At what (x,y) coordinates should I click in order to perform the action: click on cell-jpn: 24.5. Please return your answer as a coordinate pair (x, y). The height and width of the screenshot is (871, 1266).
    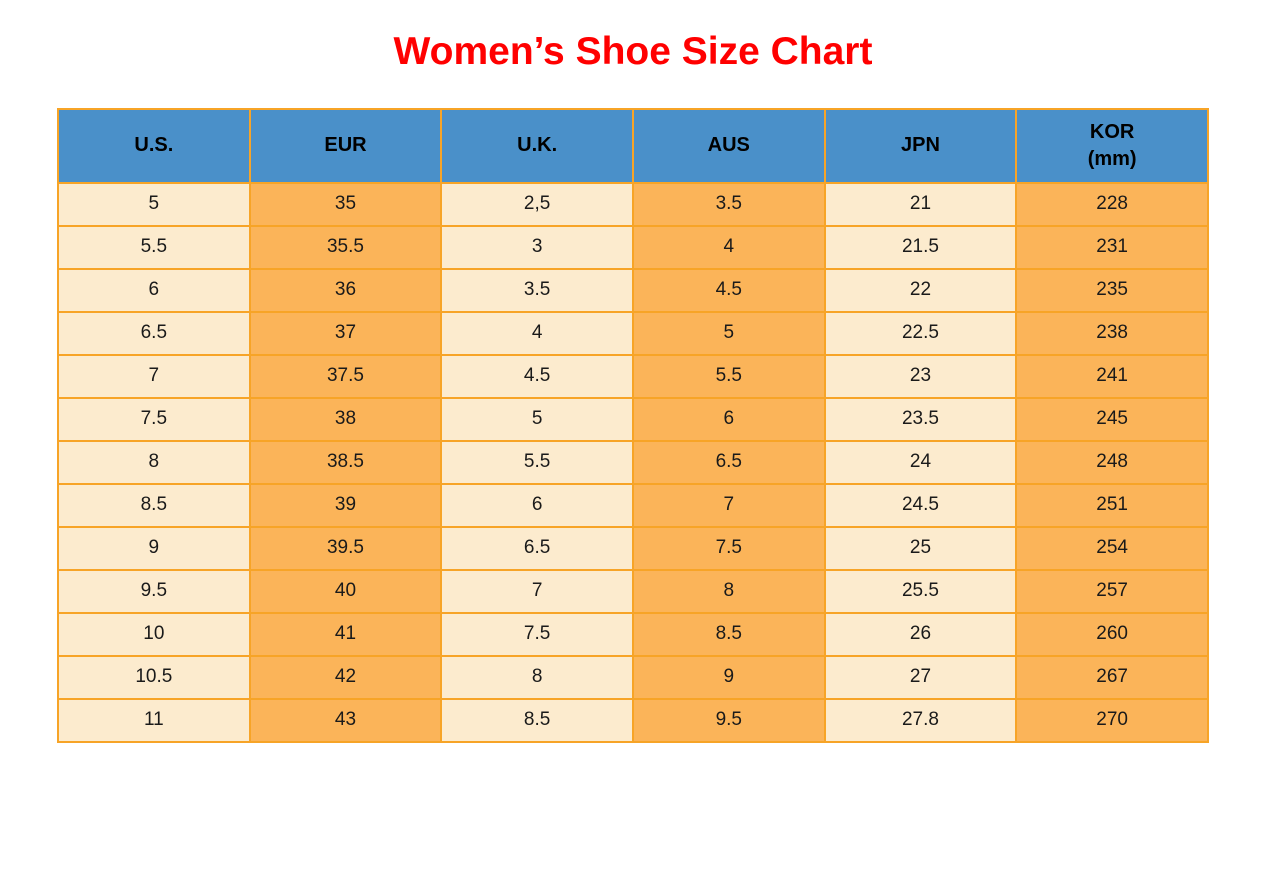
    Looking at the image, I should click on (920, 505).